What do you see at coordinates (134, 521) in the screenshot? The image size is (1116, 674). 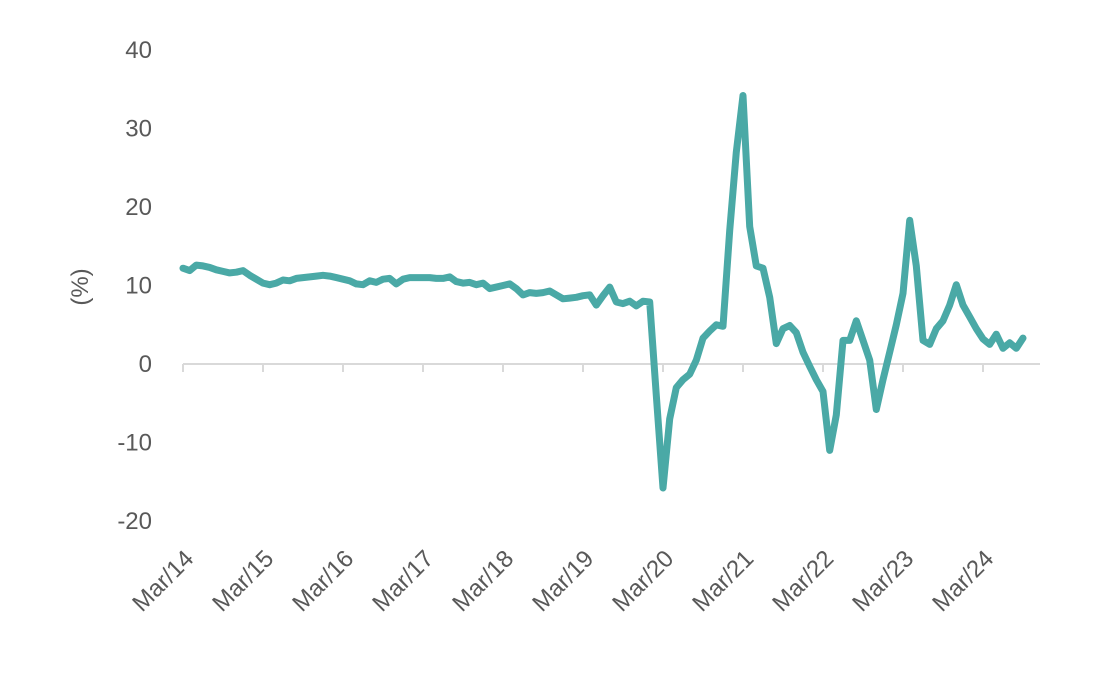 I see `y-tick-label: -20` at bounding box center [134, 521].